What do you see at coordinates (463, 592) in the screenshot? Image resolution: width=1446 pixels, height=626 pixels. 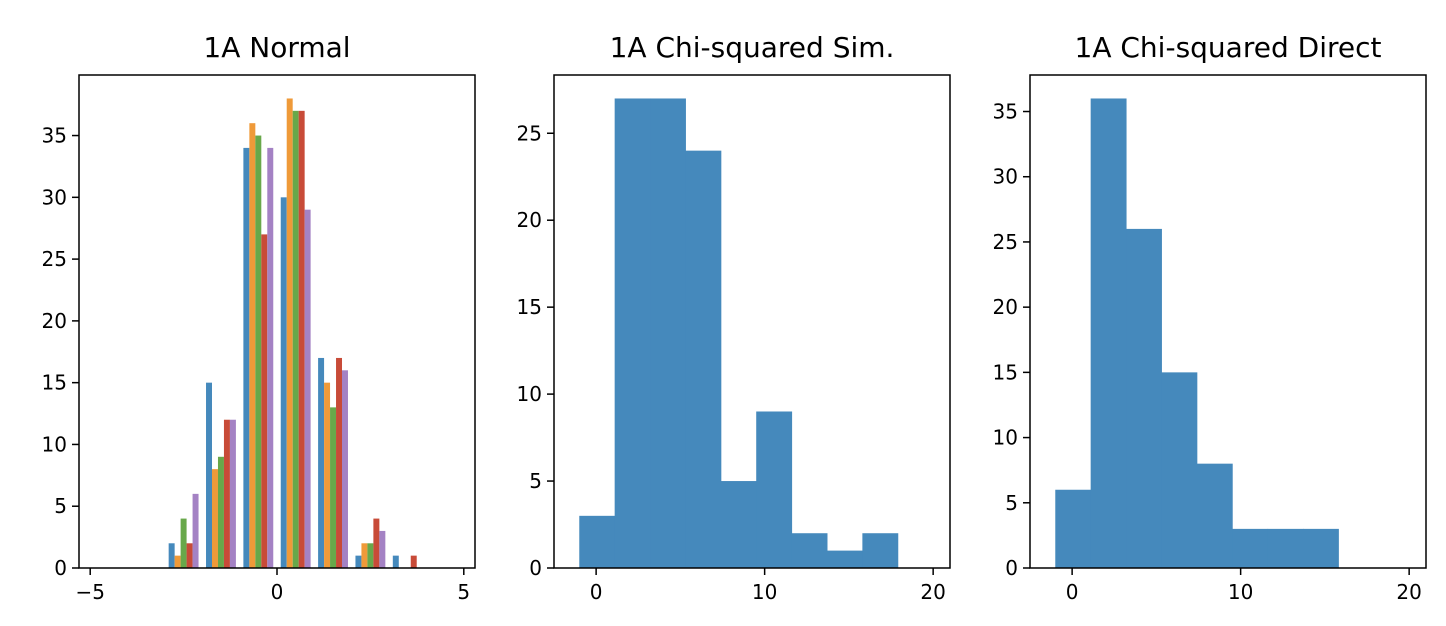 I see `x-tick-label: 5` at bounding box center [463, 592].